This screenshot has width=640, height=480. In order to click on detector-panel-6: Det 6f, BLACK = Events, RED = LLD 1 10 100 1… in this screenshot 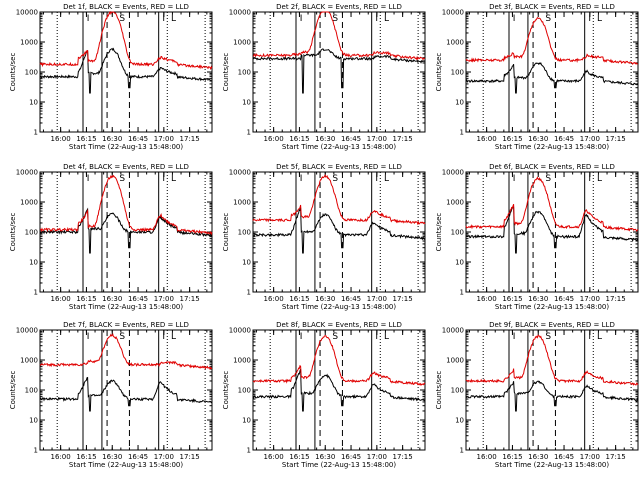, I will do `click(537, 237)`.